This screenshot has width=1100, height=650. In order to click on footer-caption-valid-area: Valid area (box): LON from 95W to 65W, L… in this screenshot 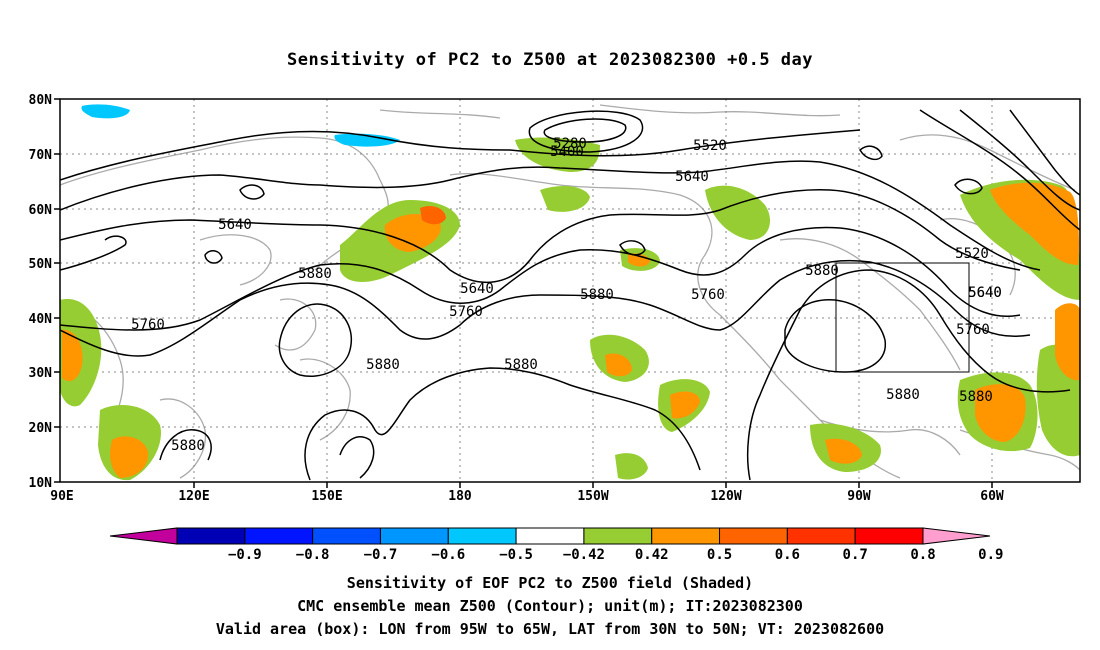, I will do `click(550, 629)`.